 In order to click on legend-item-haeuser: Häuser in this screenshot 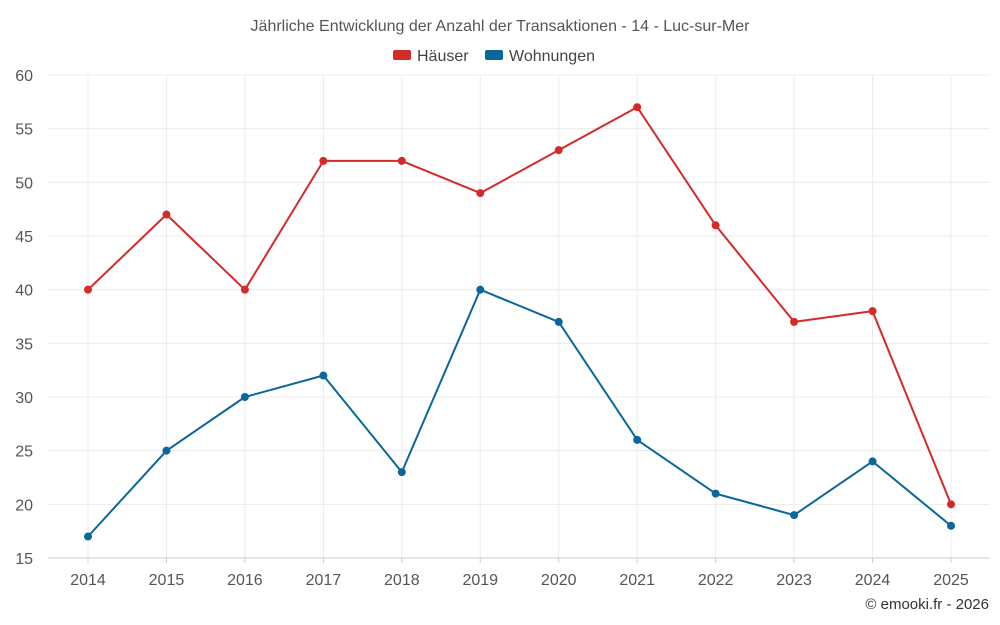, I will do `click(431, 56)`.